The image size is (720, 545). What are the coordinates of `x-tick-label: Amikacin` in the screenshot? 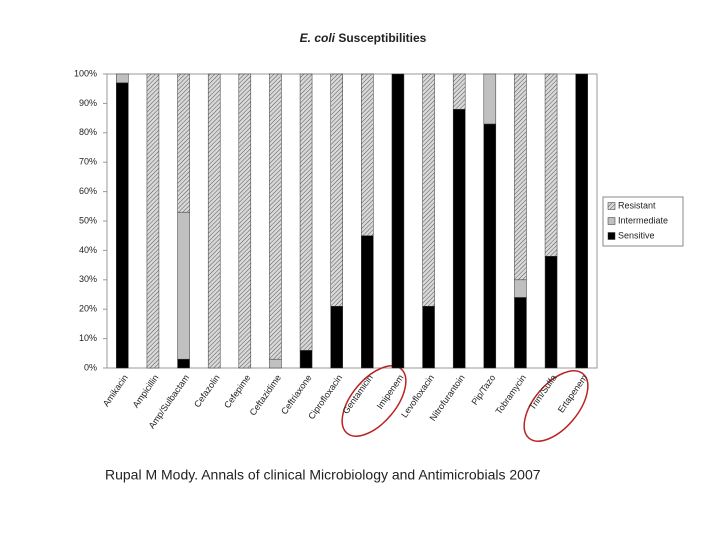 It's located at (115, 391).